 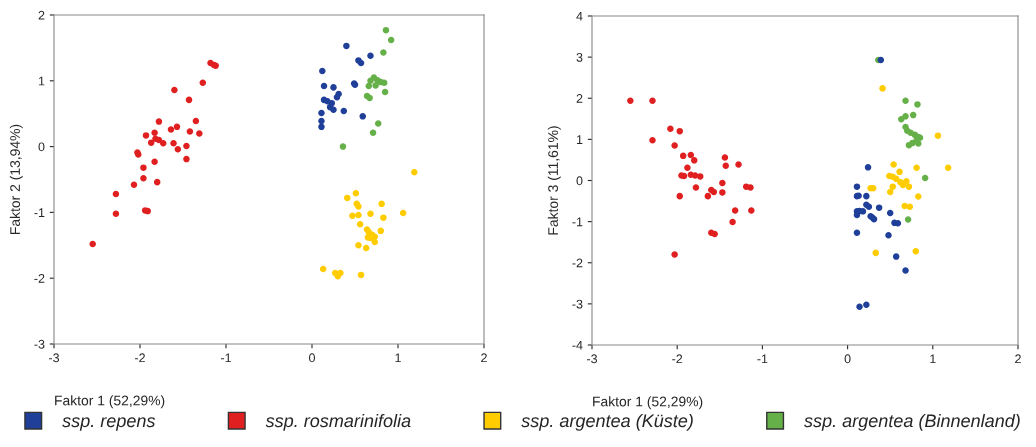 I want to click on y-tick-label: 3, so click(x=579, y=57).